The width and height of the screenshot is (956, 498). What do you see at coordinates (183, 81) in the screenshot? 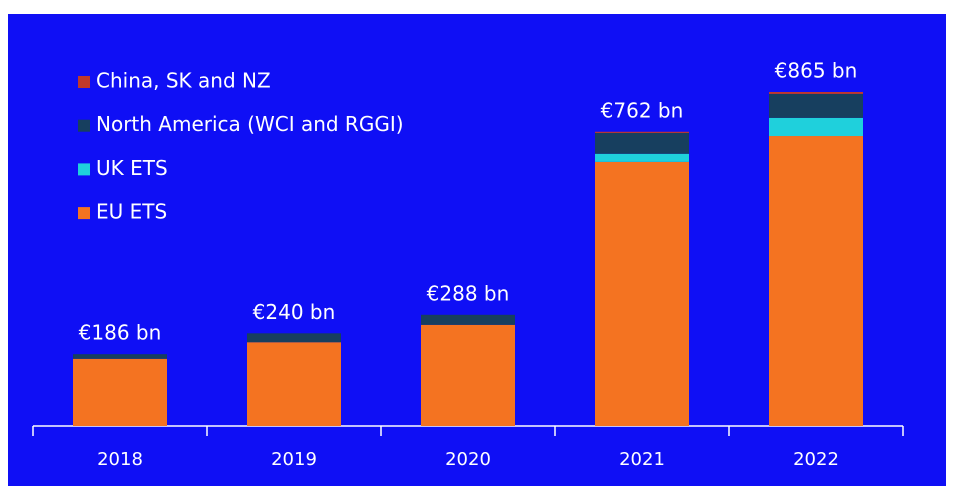
I see `legend-label: China, SK and NZ` at bounding box center [183, 81].